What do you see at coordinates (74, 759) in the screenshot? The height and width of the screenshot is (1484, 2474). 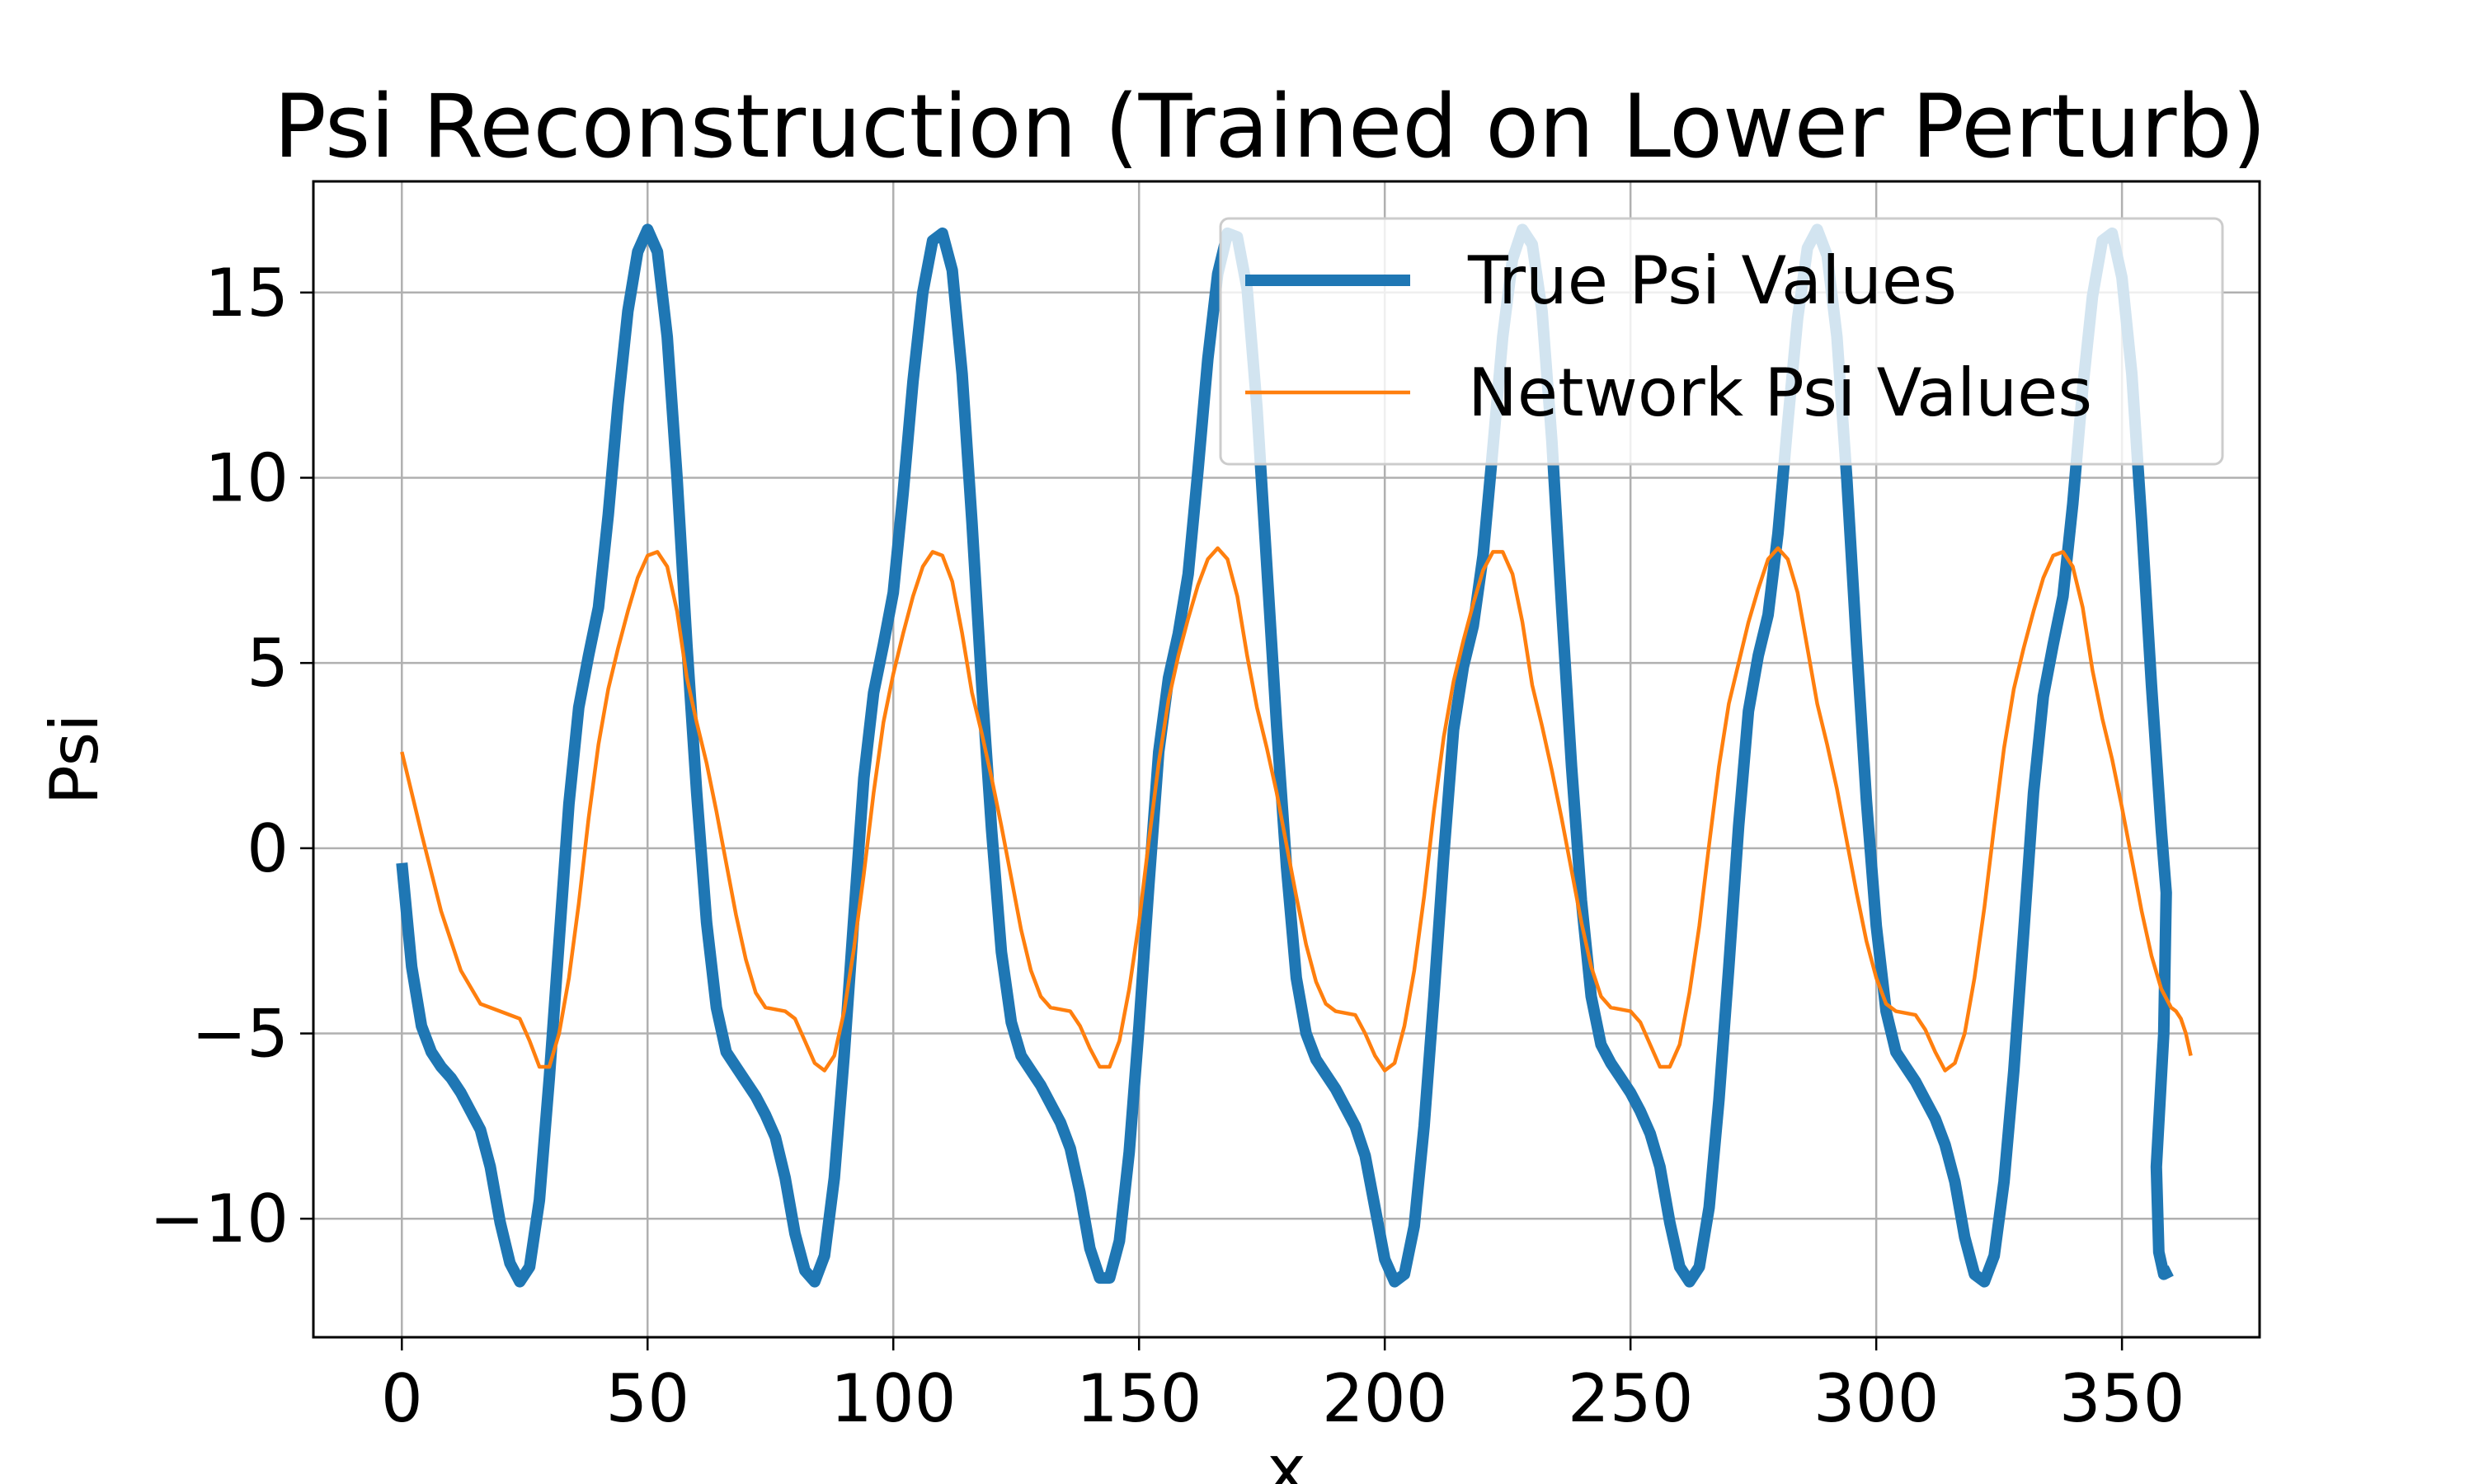 I see `y-axis-label: Psi` at bounding box center [74, 759].